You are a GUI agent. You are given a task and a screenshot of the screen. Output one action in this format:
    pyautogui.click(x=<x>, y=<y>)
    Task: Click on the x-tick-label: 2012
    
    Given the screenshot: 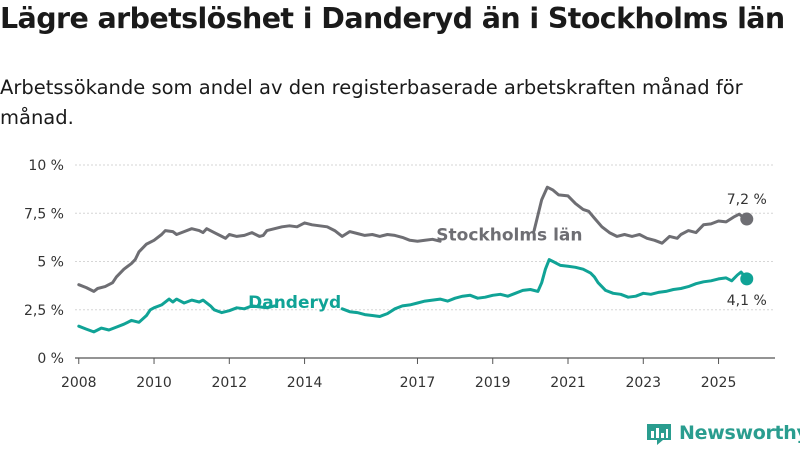 What is the action you would take?
    pyautogui.click(x=229, y=383)
    